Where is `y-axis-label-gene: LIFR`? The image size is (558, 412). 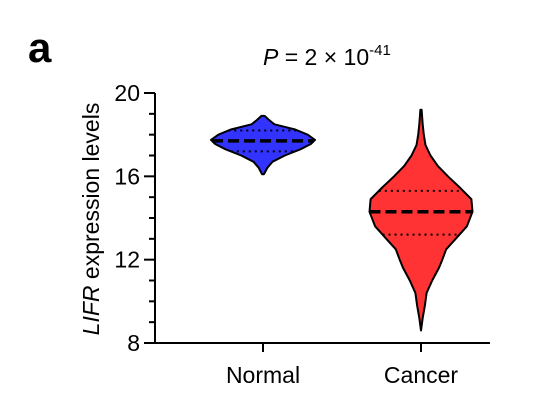
y-axis-label-gene: LIFR is located at coordinates (91, 310).